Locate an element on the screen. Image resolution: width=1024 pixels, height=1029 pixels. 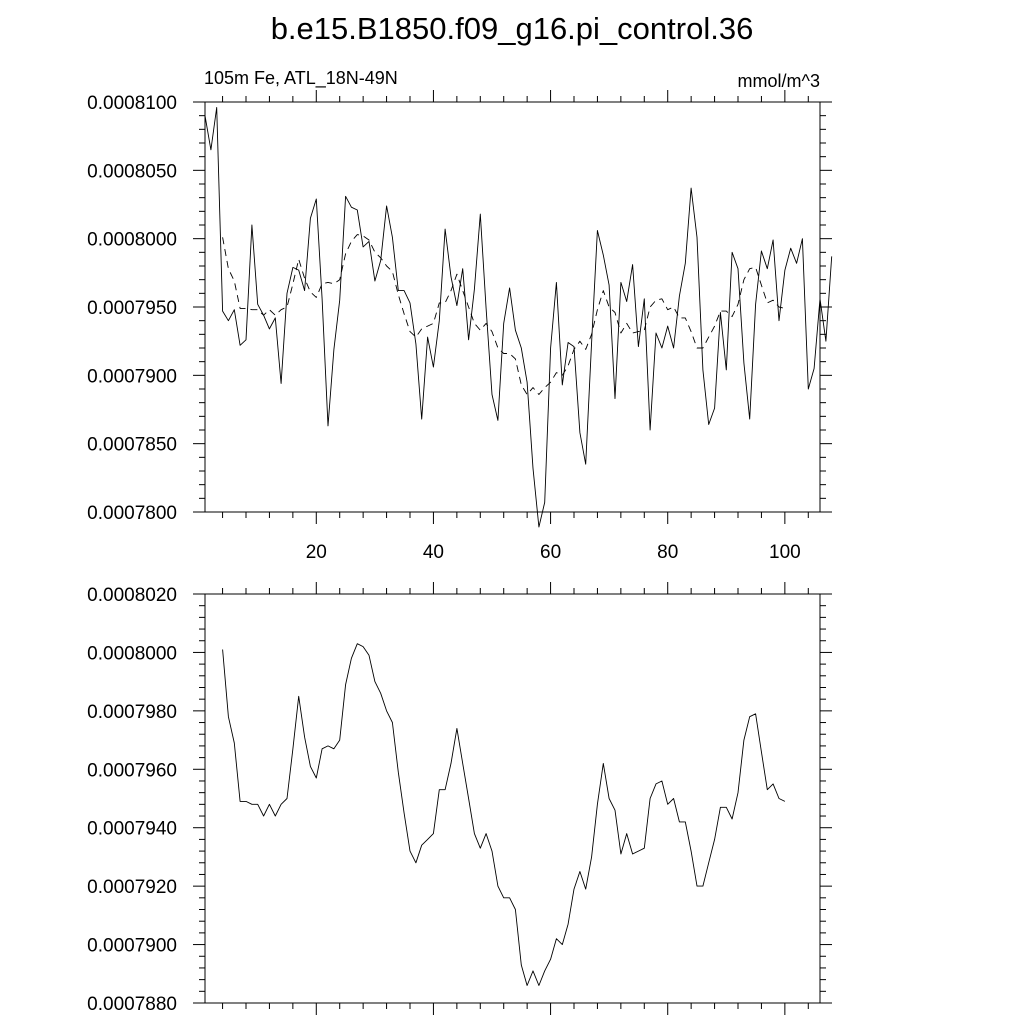
y-tick-label: 0.0007960 is located at coordinates (132, 770).